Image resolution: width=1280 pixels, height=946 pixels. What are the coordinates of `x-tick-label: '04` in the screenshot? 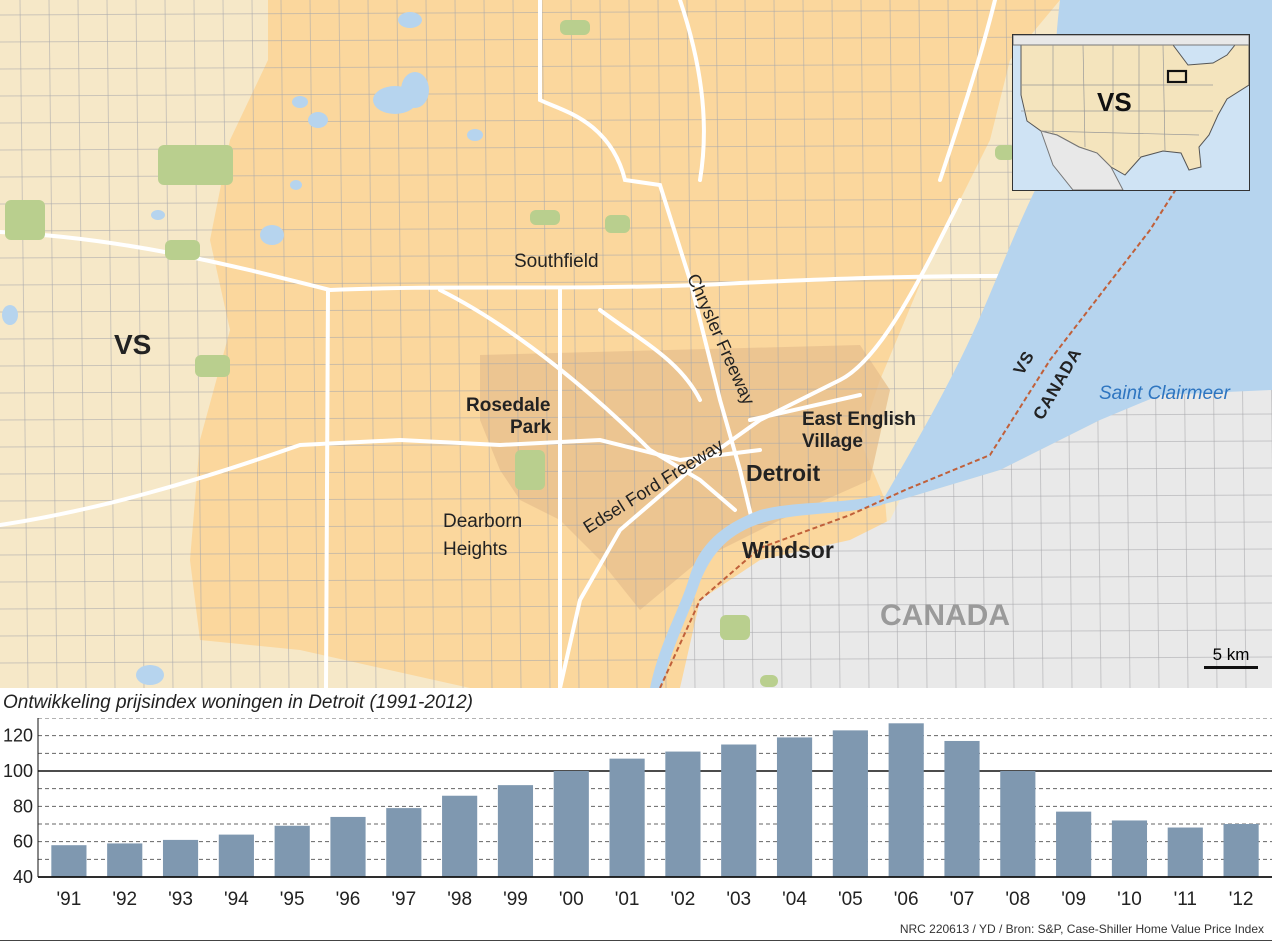 It's located at (794, 899).